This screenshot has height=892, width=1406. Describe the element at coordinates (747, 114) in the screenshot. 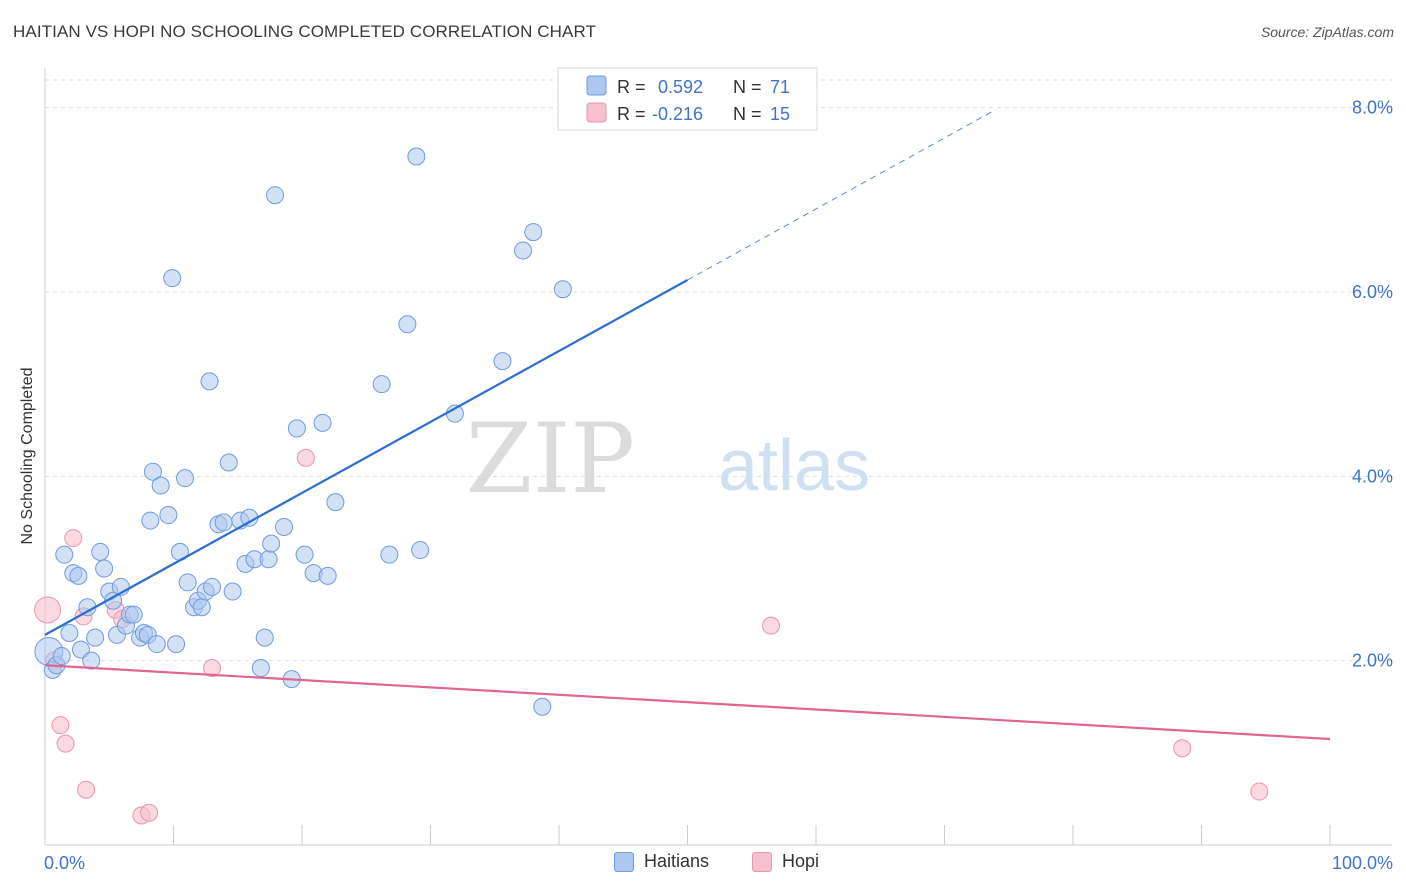

I see `legend-n-label-hopi: N =` at that location.